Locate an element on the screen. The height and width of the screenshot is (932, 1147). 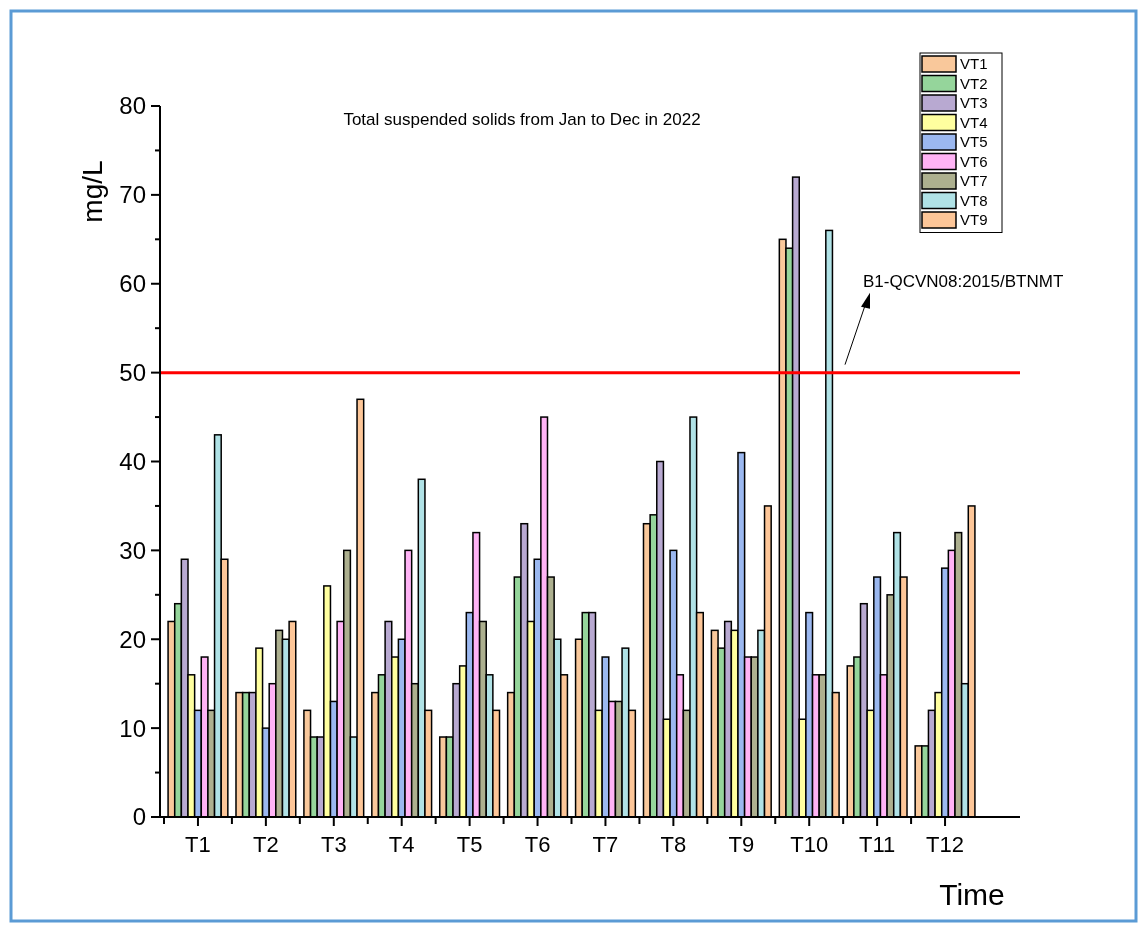
legend-label: VT1 is located at coordinates (974, 64).